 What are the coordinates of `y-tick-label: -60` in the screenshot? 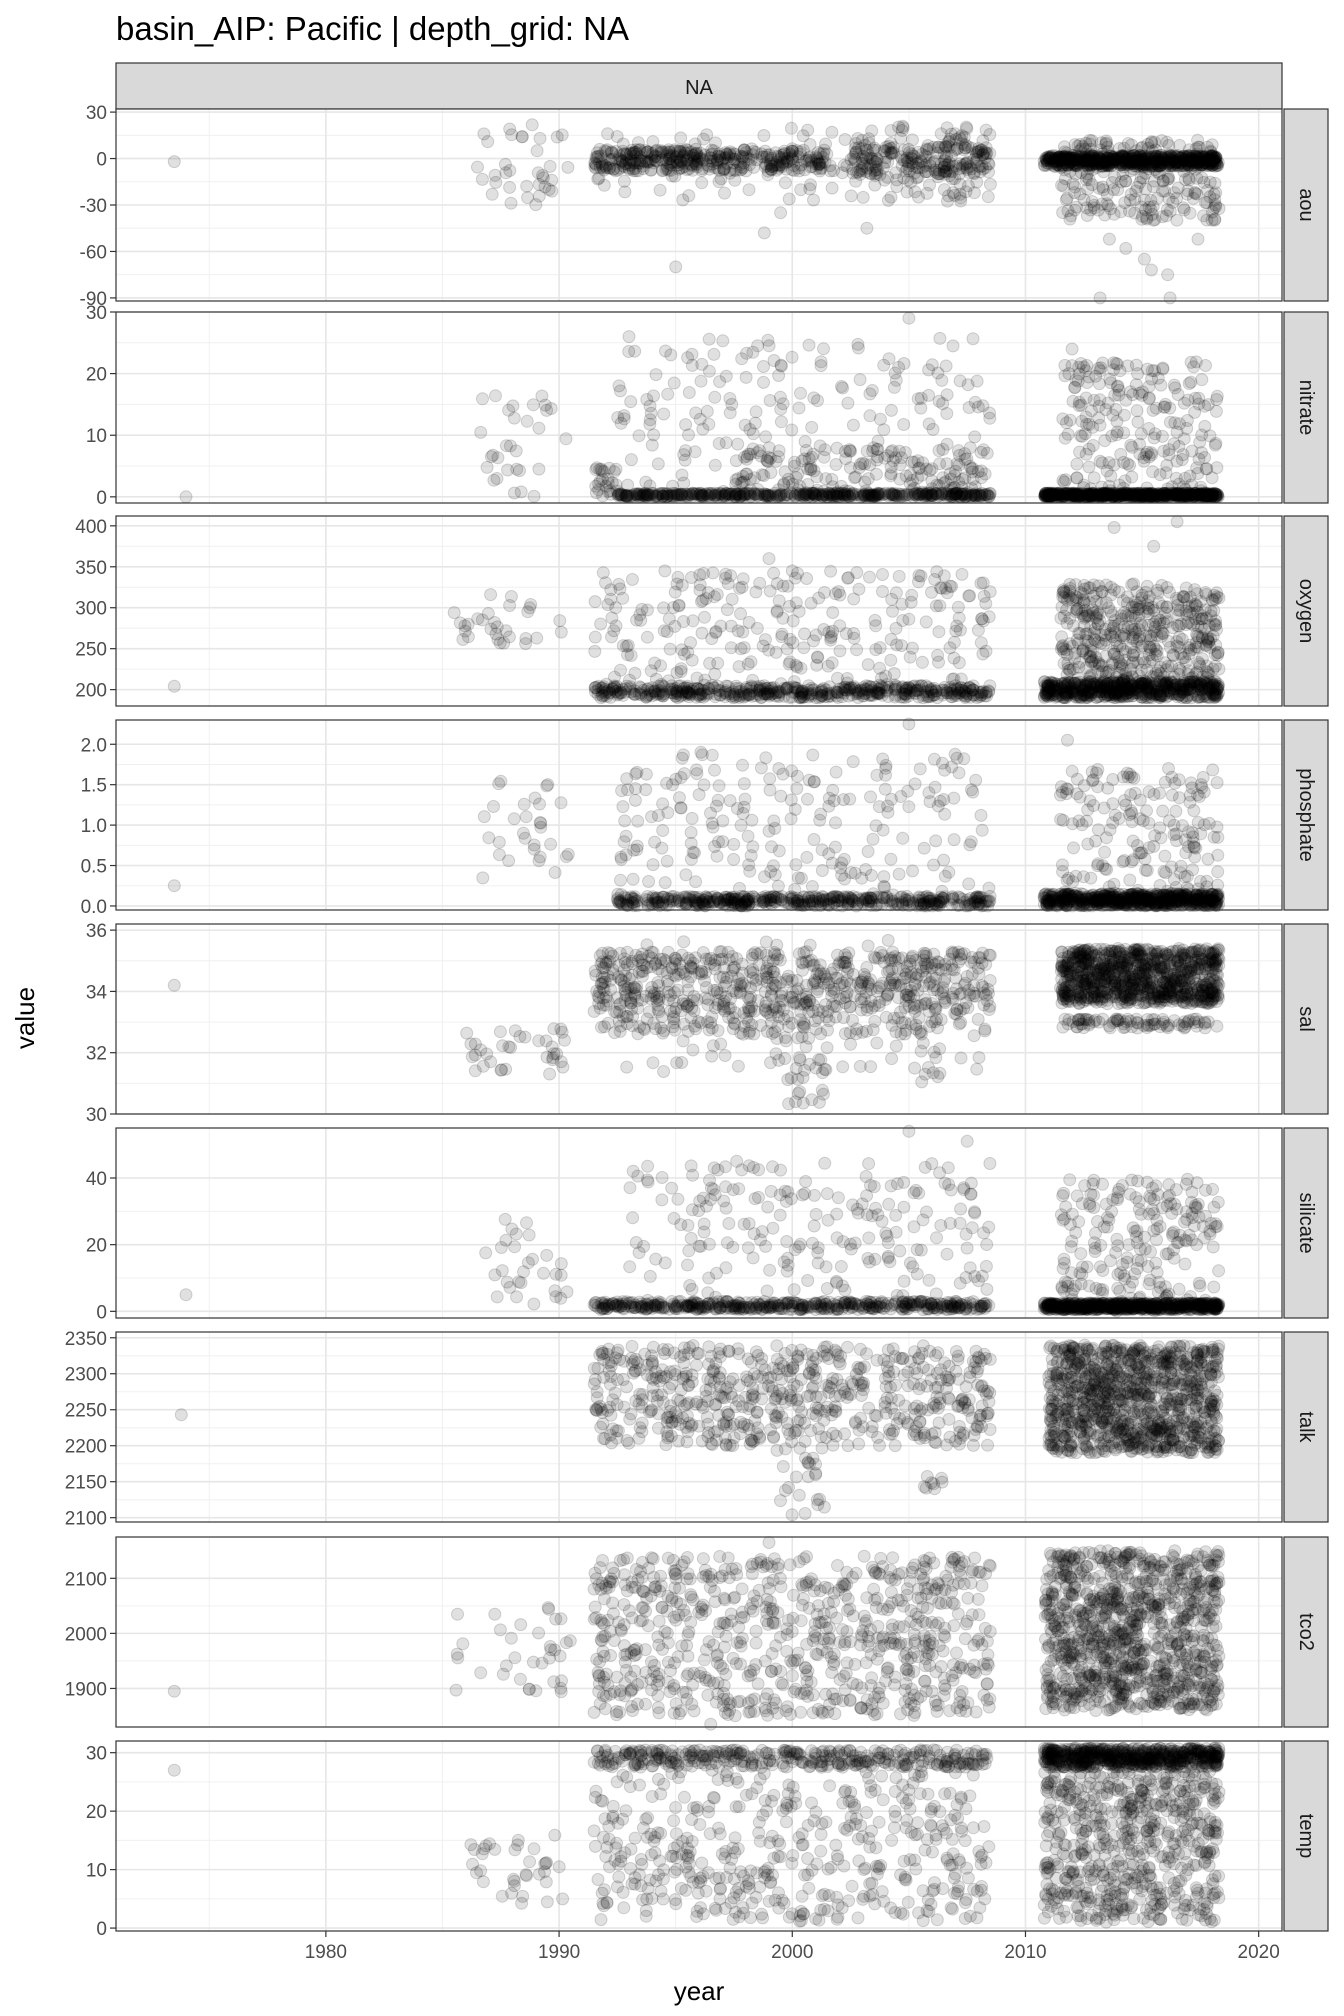 It's located at (93, 252).